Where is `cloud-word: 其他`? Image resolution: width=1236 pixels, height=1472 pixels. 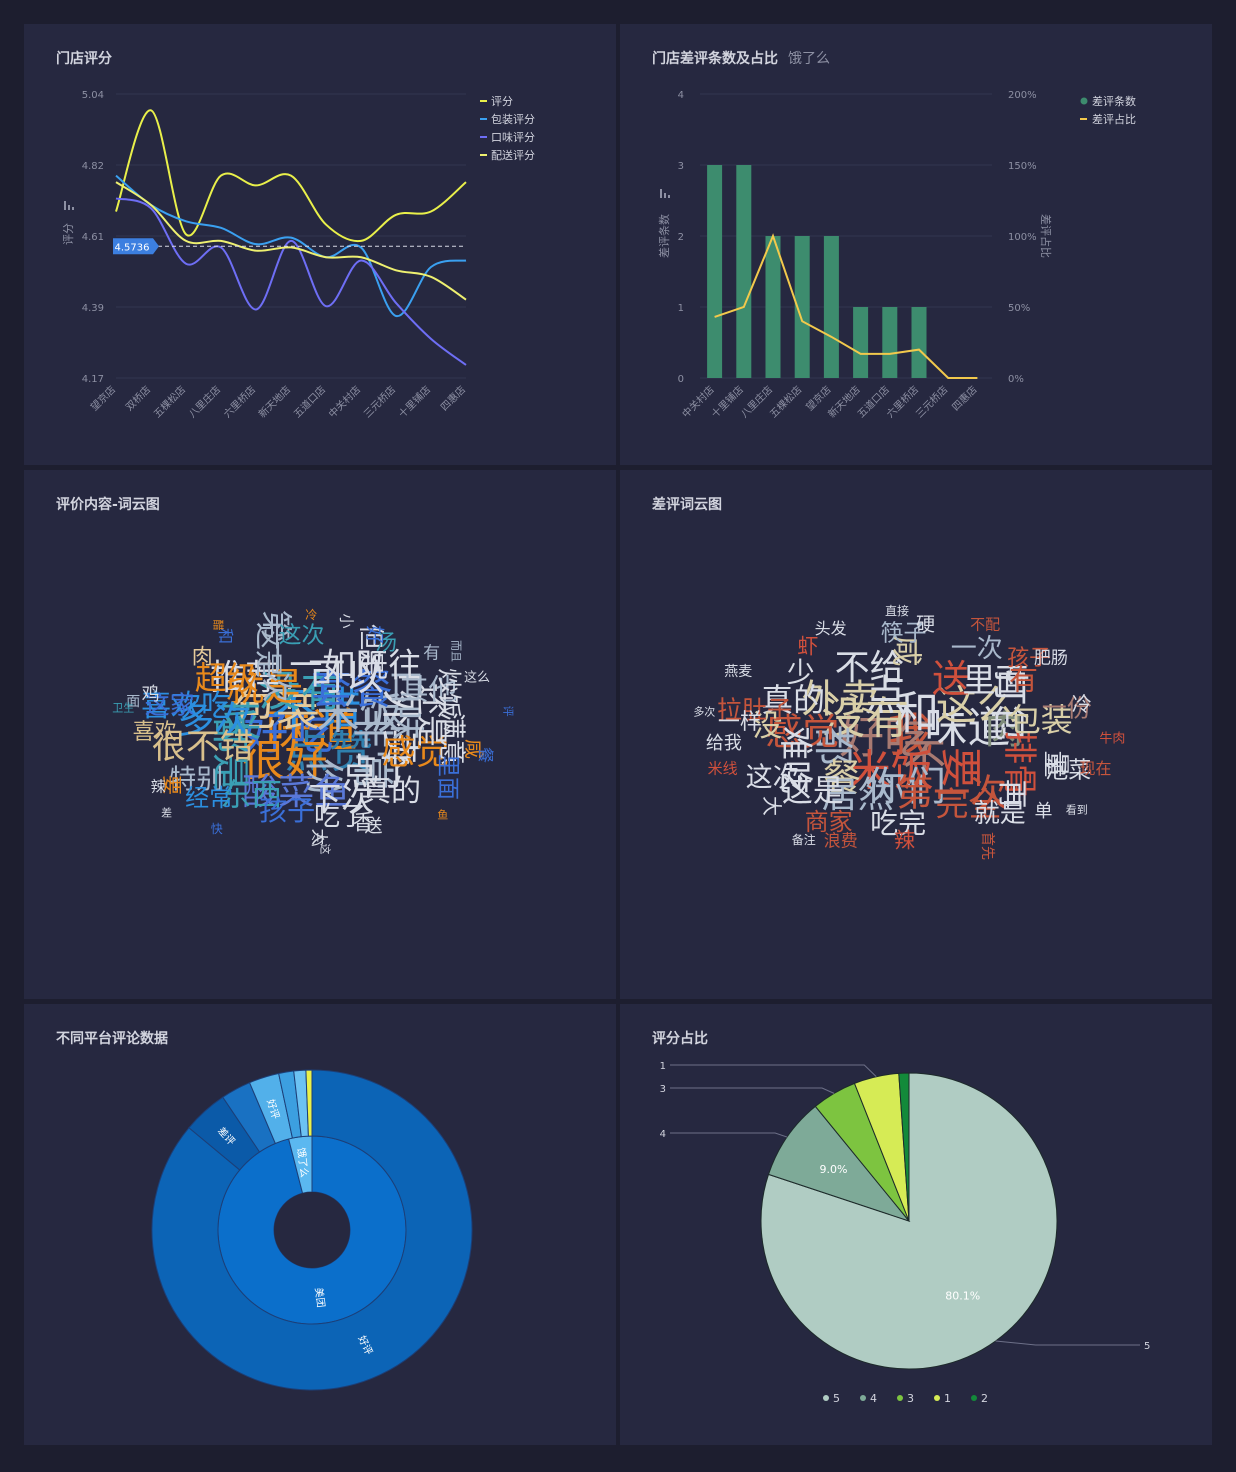 cloud-word: 其他 is located at coordinates (428, 689).